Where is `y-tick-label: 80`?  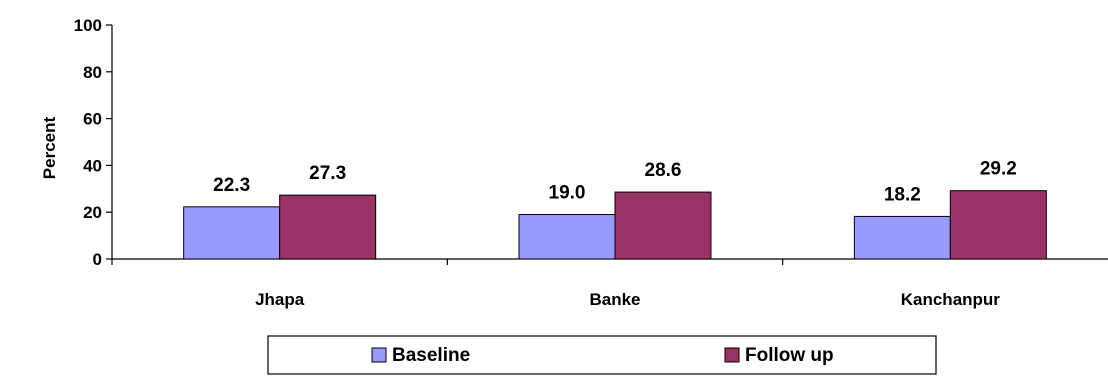 y-tick-label: 80 is located at coordinates (92, 72).